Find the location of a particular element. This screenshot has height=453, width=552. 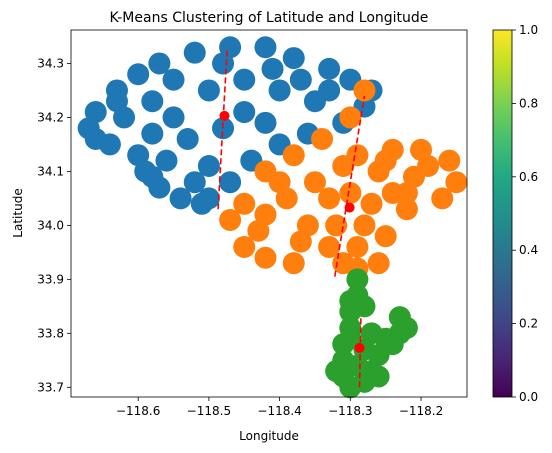

colorbar-tick-label: 0.0 is located at coordinates (528, 397).